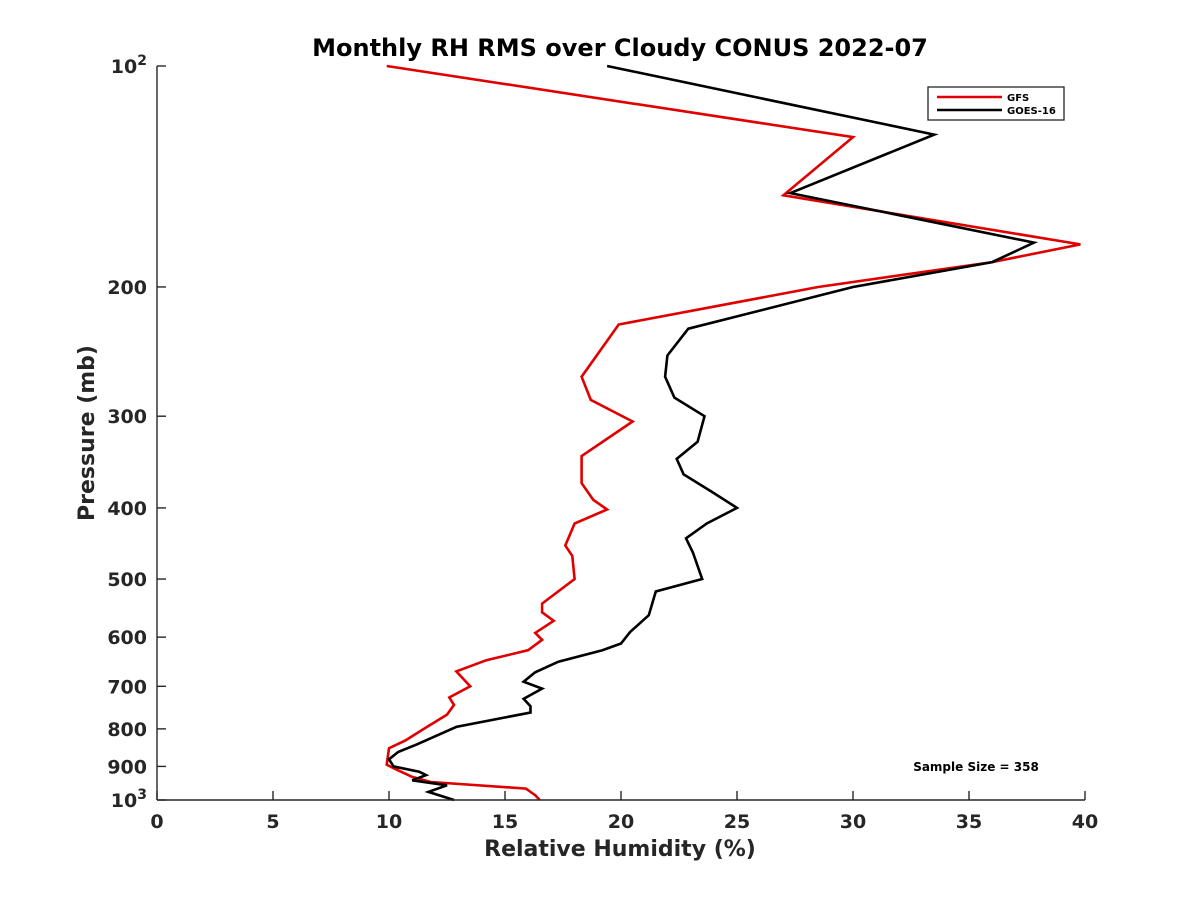 The height and width of the screenshot is (900, 1200). I want to click on y-tick-label: 10³, so click(129, 799).